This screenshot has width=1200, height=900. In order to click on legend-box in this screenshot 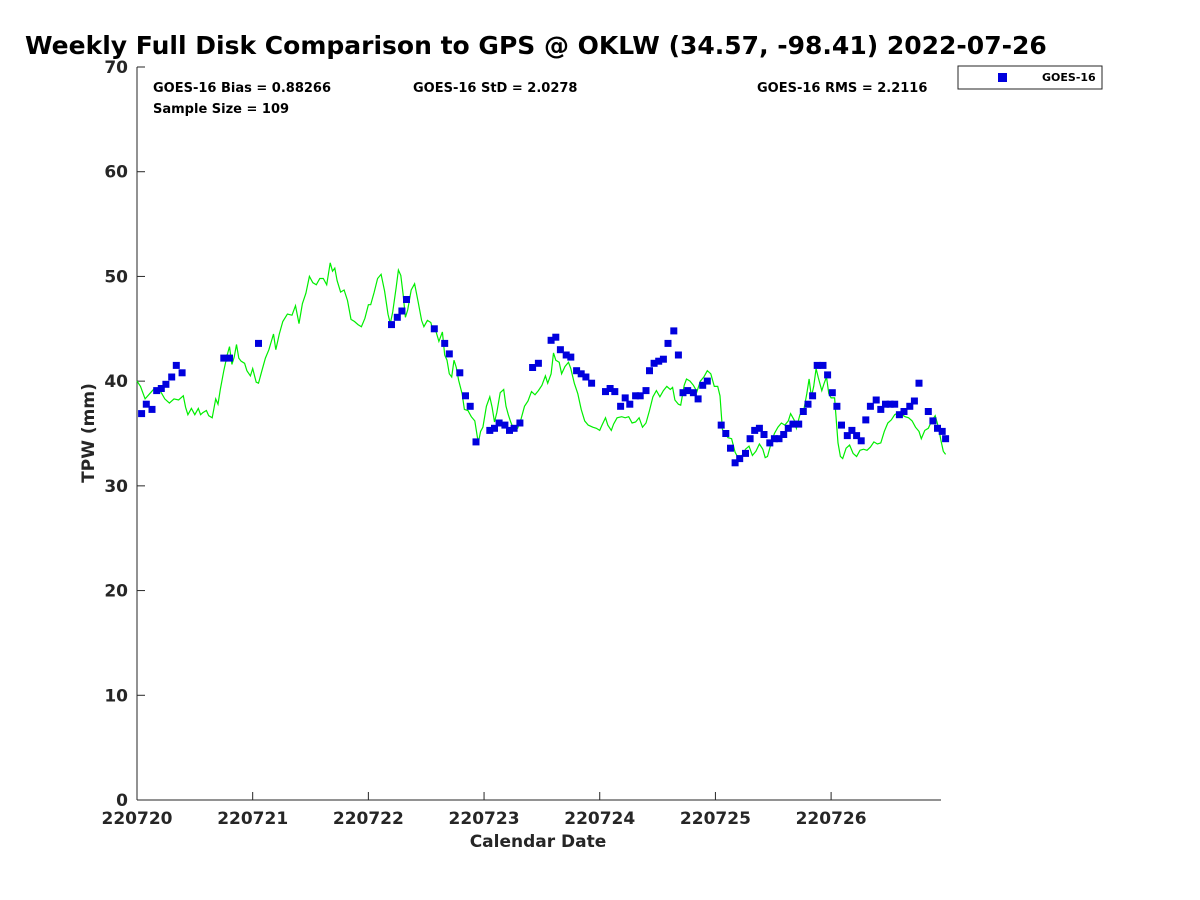, I will do `click(1030, 77)`.